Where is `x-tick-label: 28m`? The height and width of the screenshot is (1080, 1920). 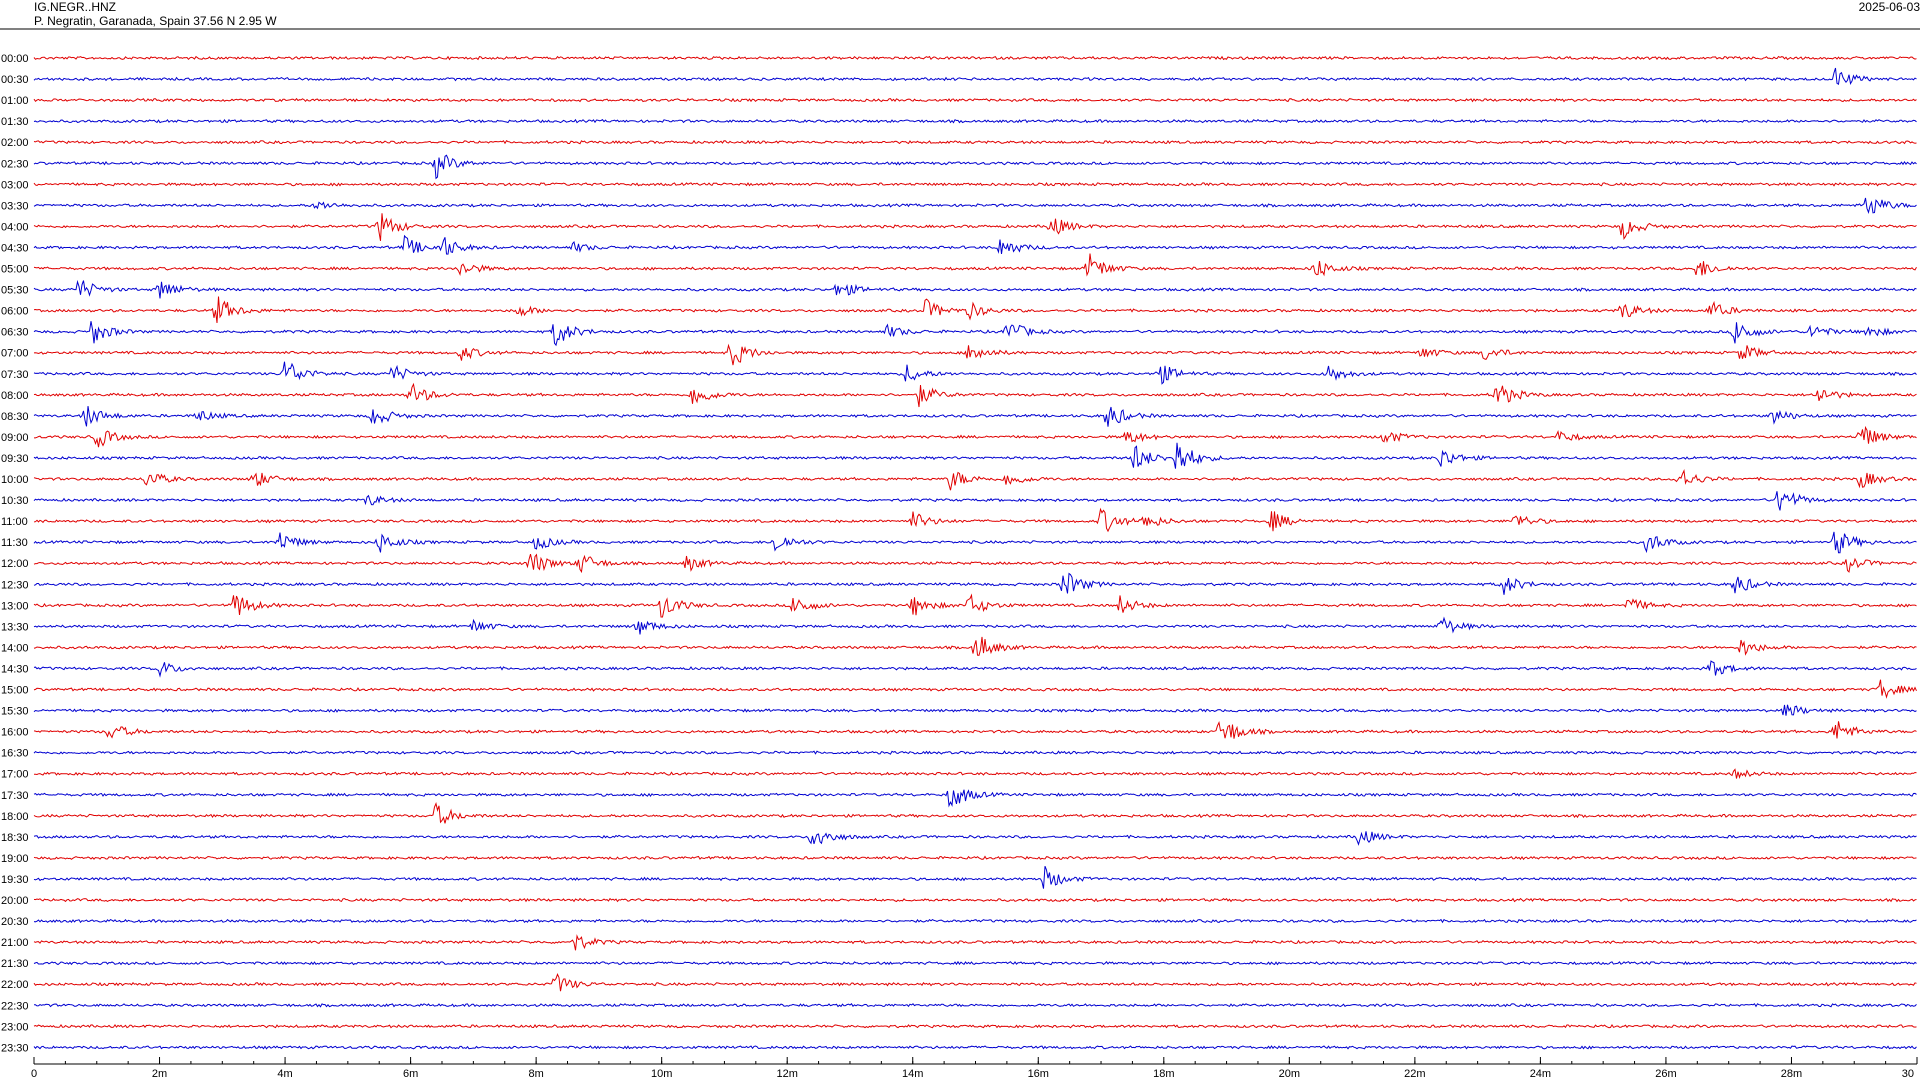 x-tick-label: 28m is located at coordinates (1791, 1074).